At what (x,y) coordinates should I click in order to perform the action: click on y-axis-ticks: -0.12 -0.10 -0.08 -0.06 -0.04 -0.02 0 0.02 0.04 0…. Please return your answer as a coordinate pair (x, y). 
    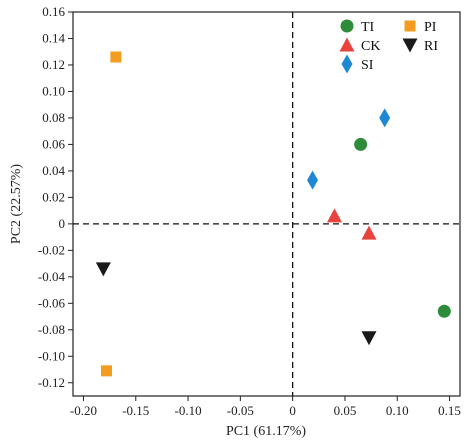
    Looking at the image, I should click on (55, 197).